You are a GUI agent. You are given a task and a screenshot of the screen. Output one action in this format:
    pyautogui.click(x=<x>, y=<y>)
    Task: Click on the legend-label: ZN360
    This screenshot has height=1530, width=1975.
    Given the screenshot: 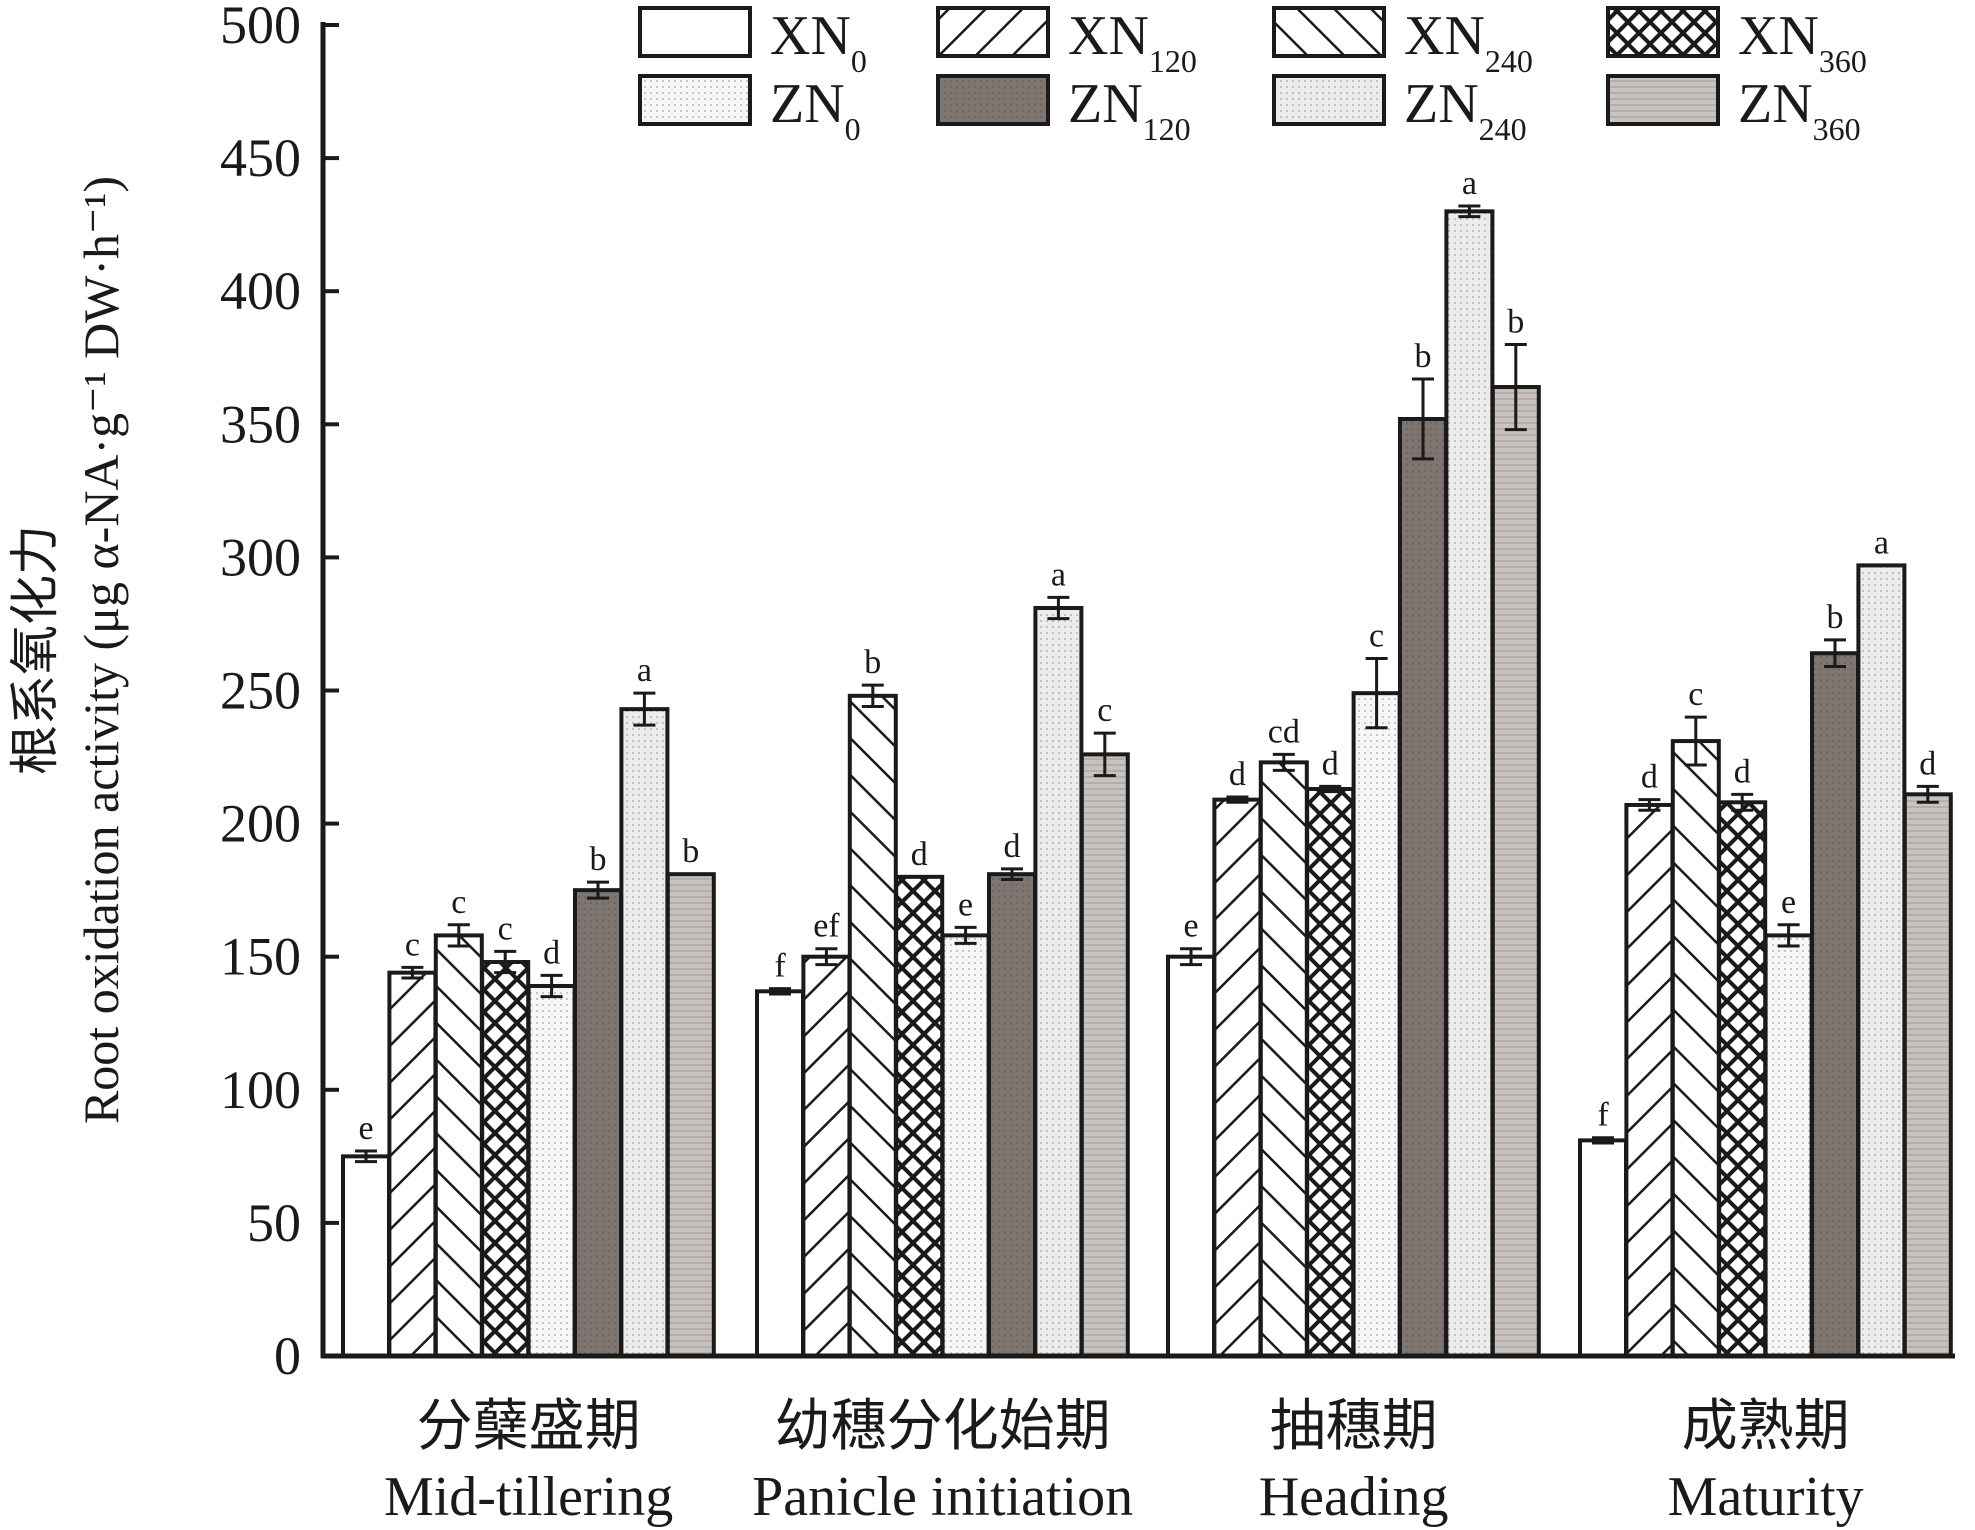 What is the action you would take?
    pyautogui.click(x=1799, y=110)
    